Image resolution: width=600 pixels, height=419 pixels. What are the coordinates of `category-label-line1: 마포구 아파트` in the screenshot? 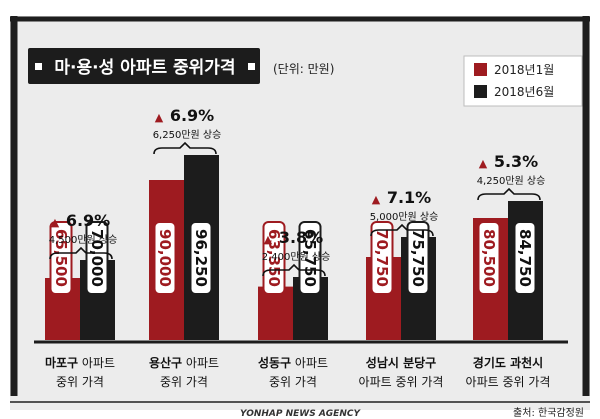 It's located at (80, 362).